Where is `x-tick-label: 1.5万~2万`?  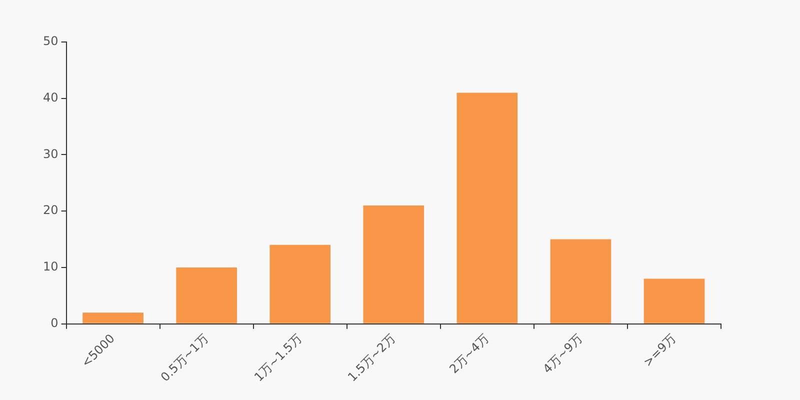 x-tick-label: 1.5万~2万 is located at coordinates (371, 357).